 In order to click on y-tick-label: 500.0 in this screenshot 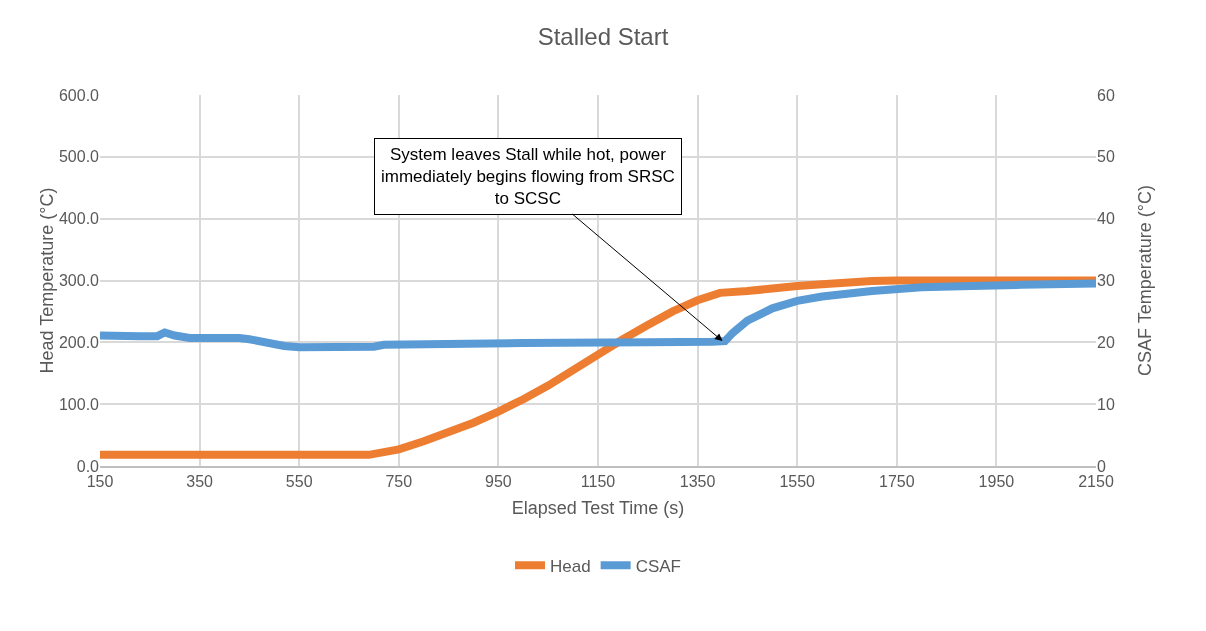, I will do `click(79, 157)`.